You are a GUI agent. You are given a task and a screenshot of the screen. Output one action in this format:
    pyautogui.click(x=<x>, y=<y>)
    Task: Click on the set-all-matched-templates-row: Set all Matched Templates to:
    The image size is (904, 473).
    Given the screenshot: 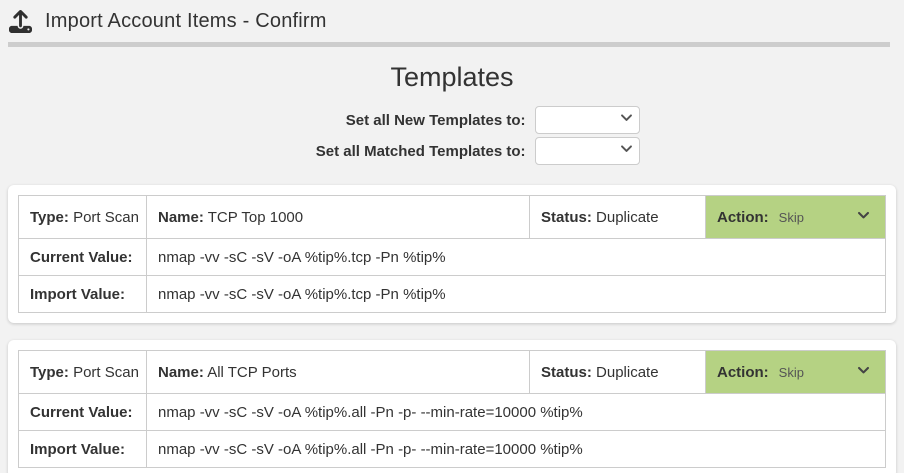 What is the action you would take?
    pyautogui.click(x=452, y=151)
    